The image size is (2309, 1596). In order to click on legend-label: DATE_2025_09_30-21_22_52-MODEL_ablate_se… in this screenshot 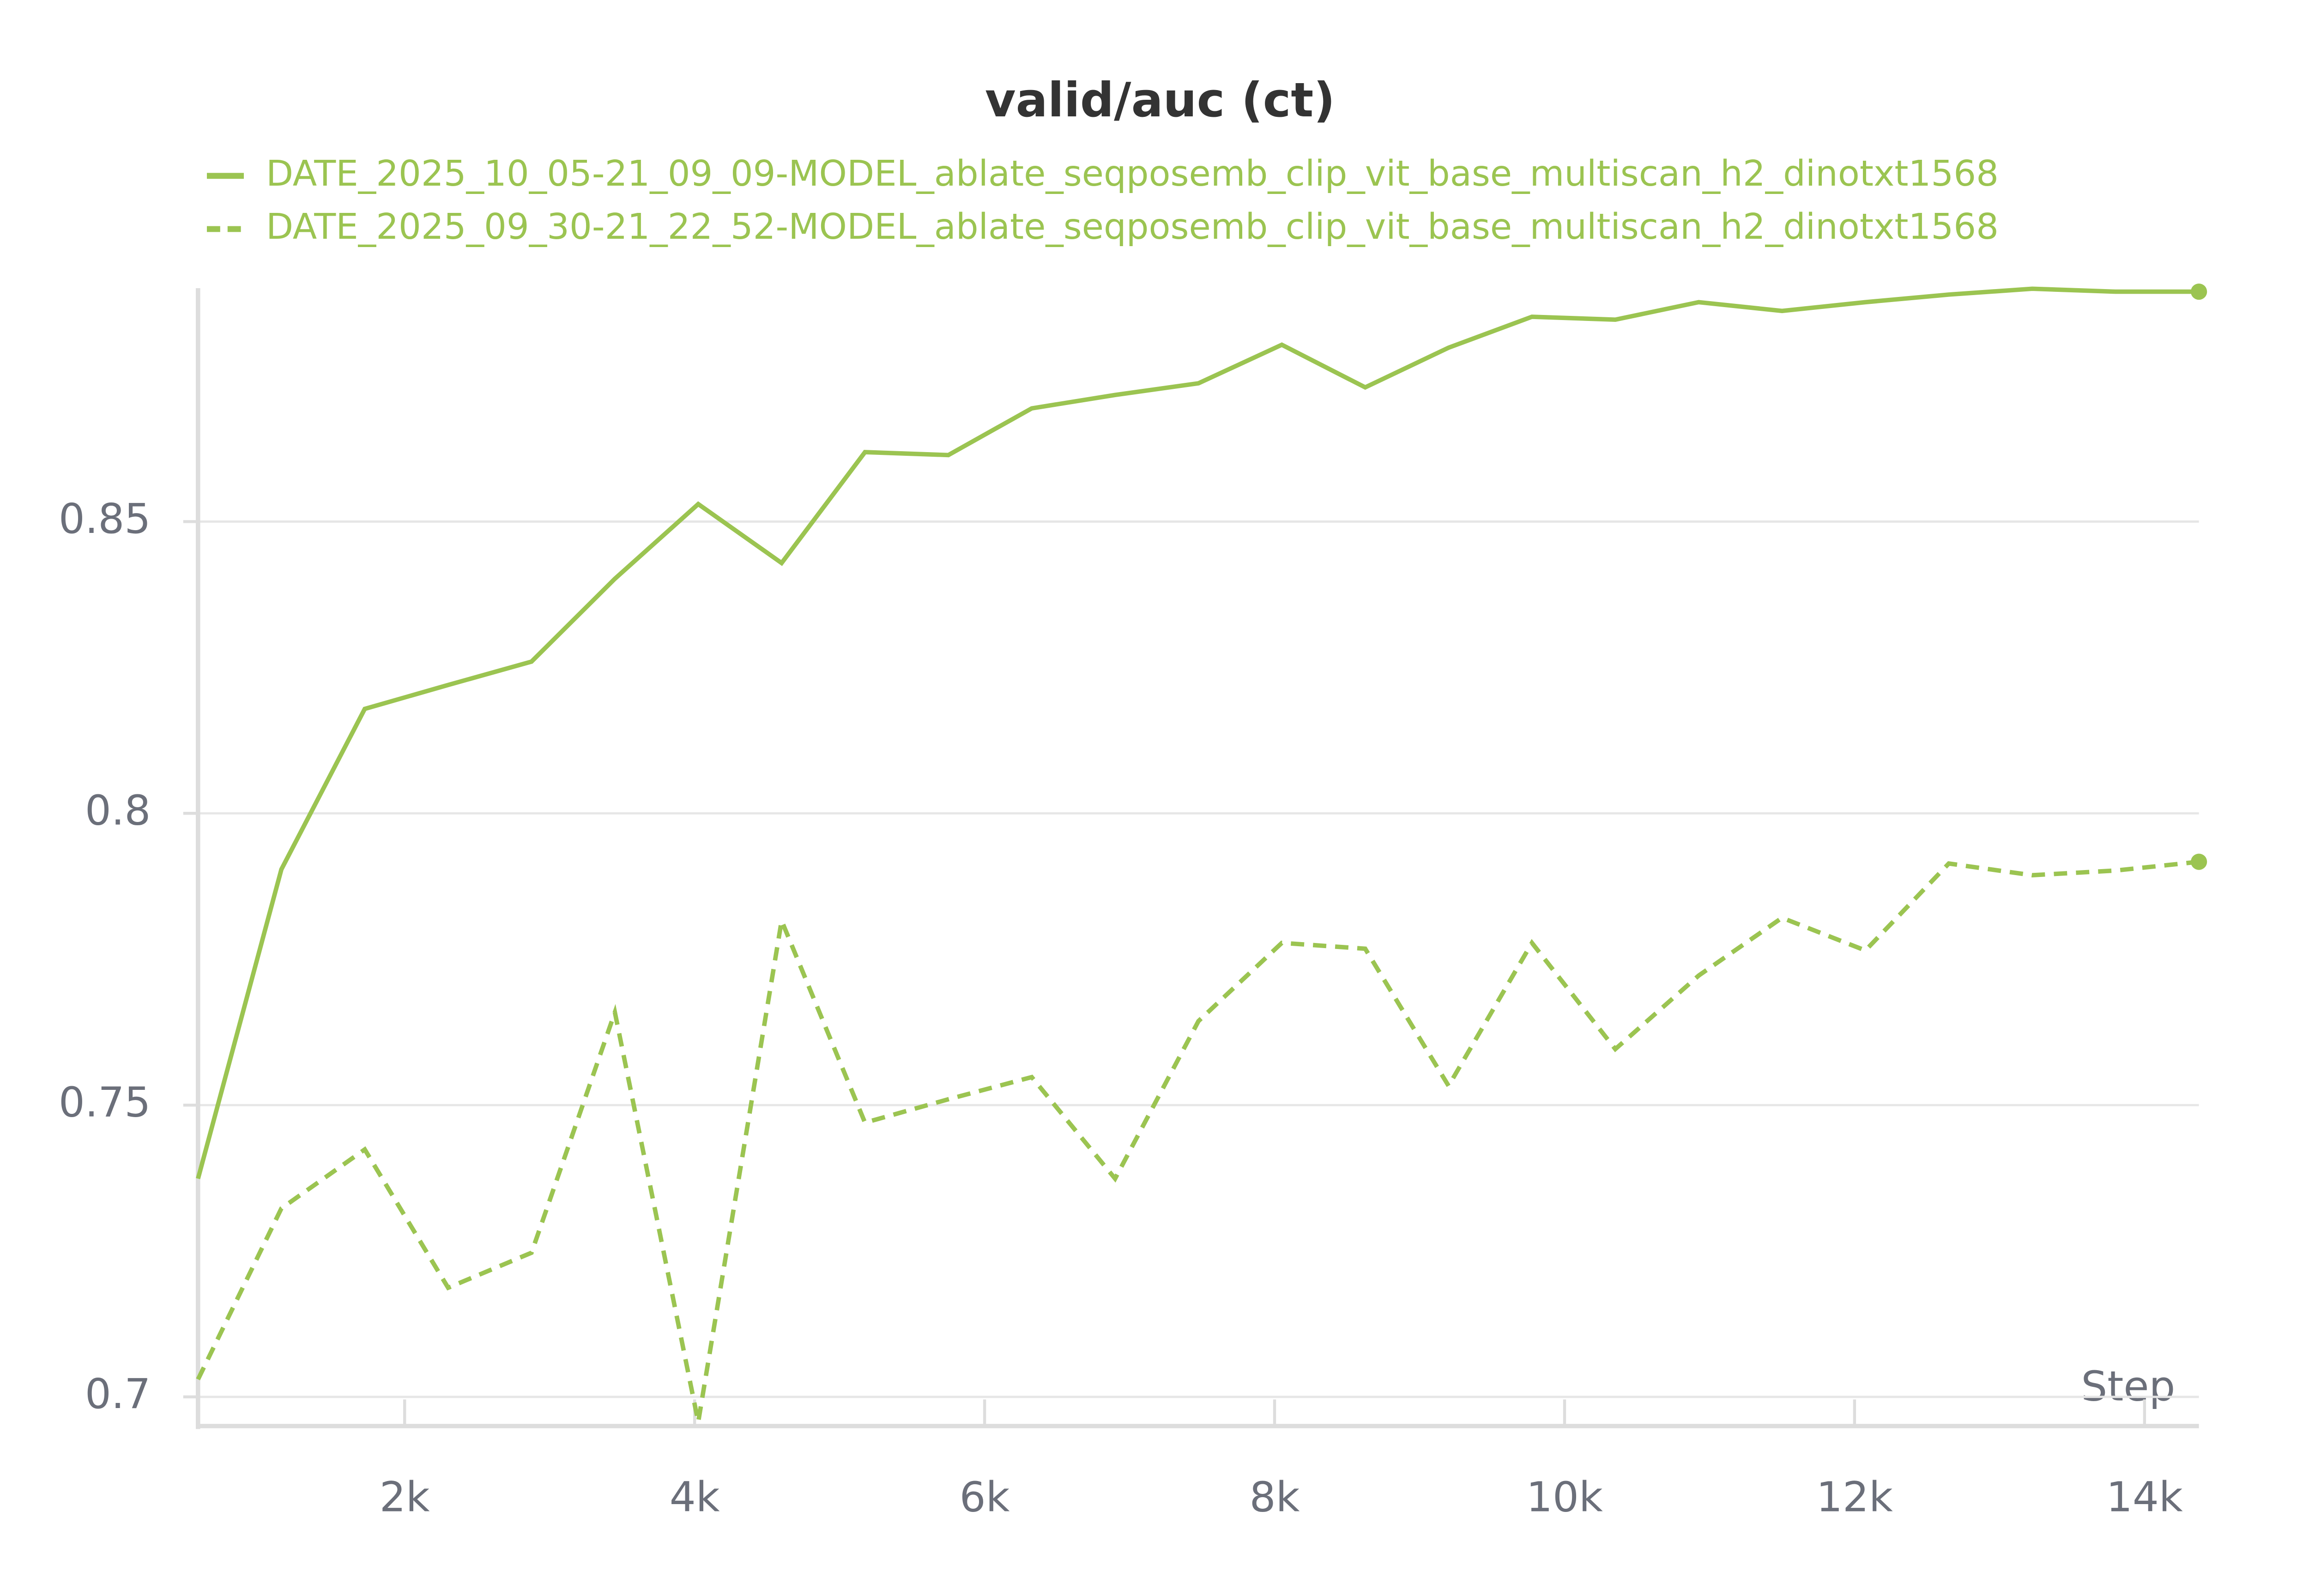, I will do `click(1132, 227)`.